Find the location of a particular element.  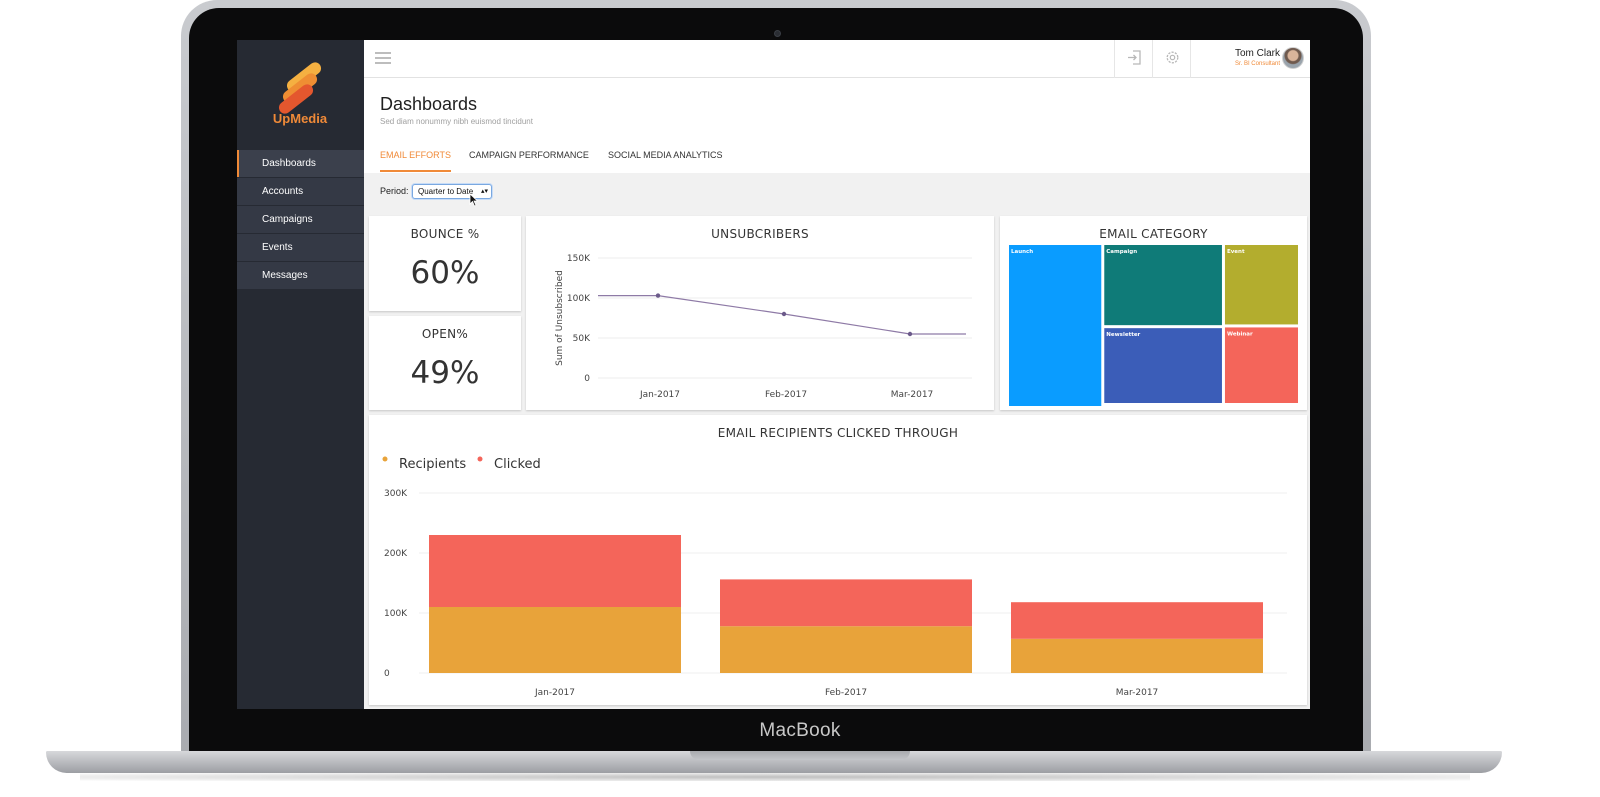

kpi-title: OPEN% is located at coordinates (445, 334).